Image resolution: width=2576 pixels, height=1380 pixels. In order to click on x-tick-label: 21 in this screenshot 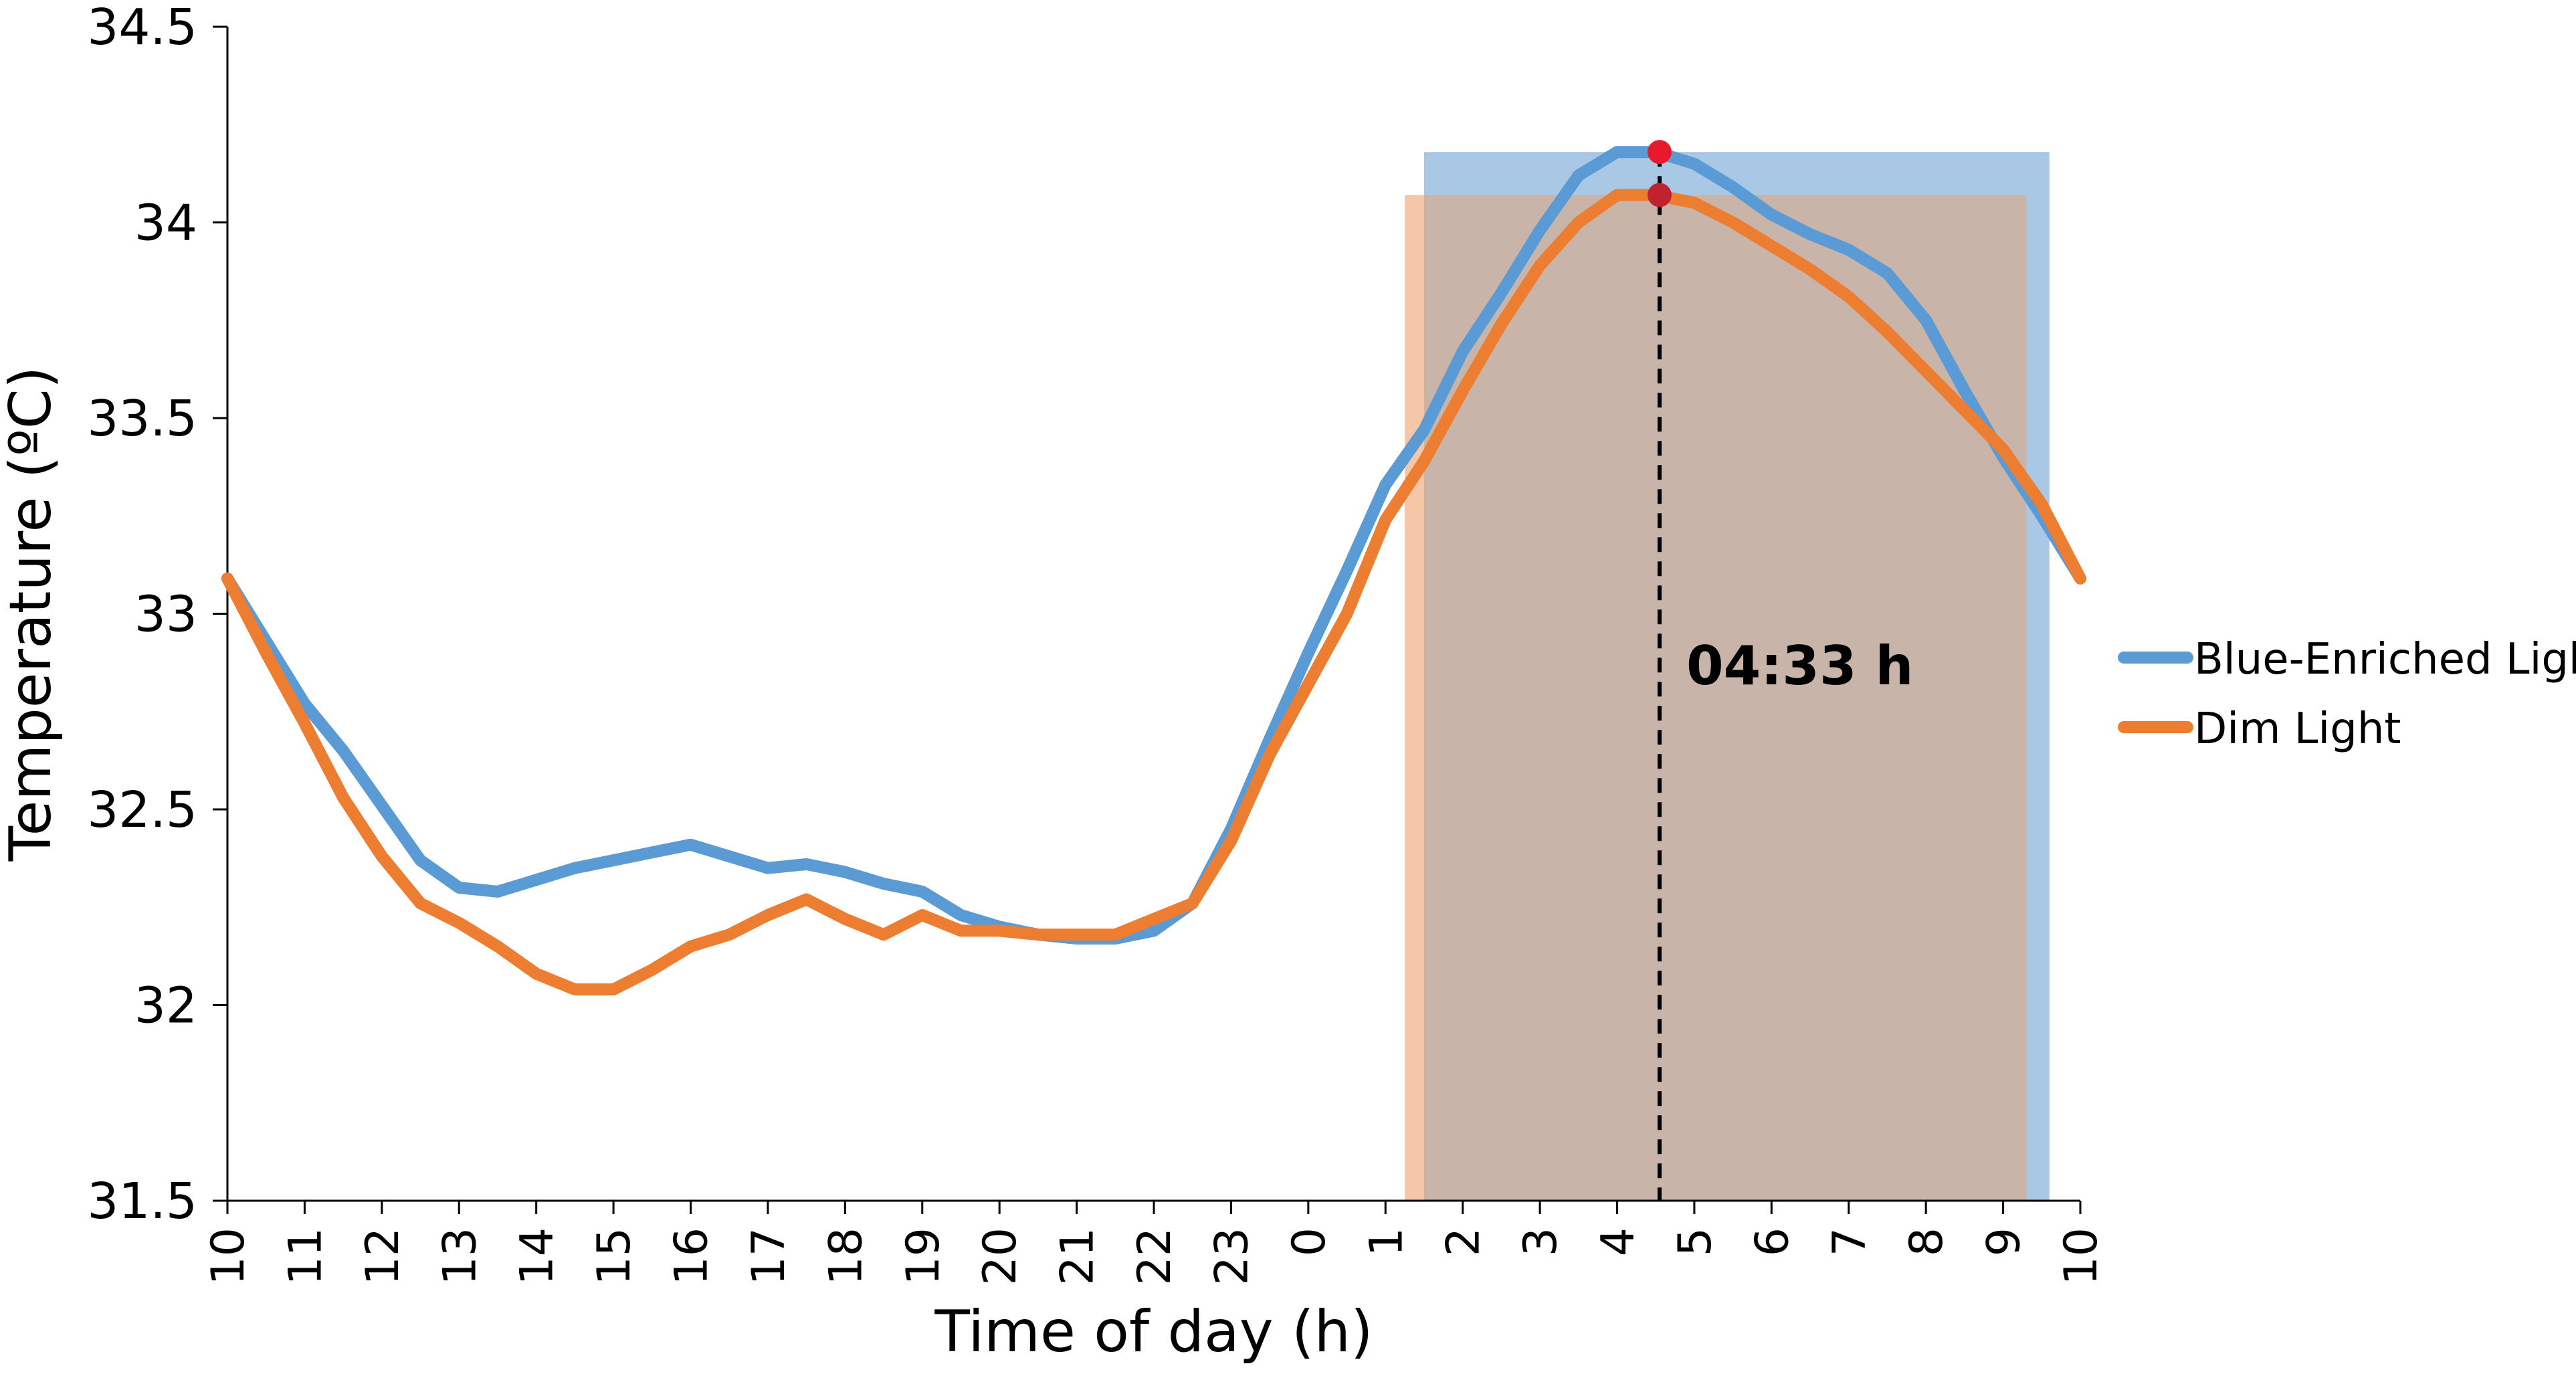, I will do `click(1078, 1256)`.